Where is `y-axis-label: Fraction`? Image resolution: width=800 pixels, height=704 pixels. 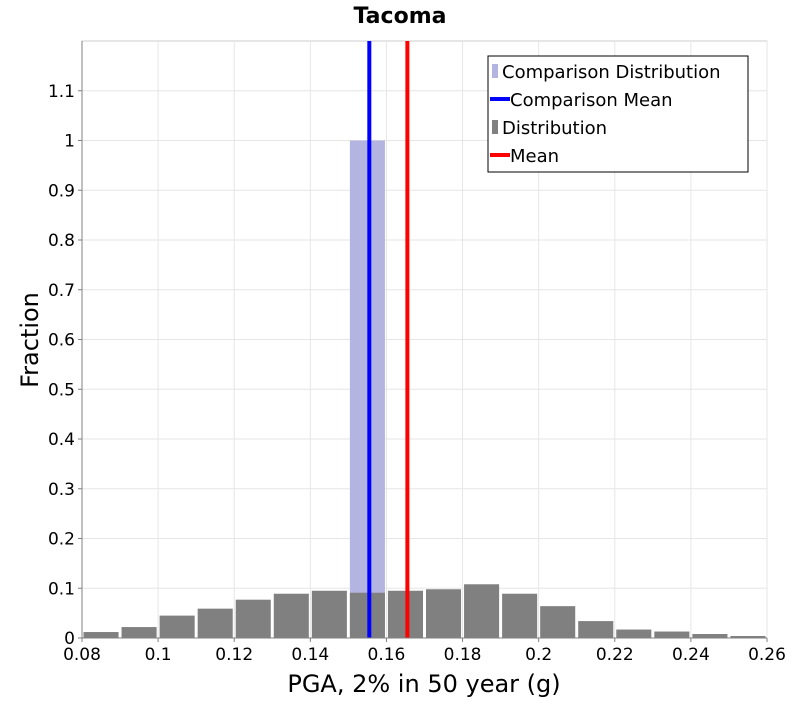 y-axis-label: Fraction is located at coordinates (30, 340).